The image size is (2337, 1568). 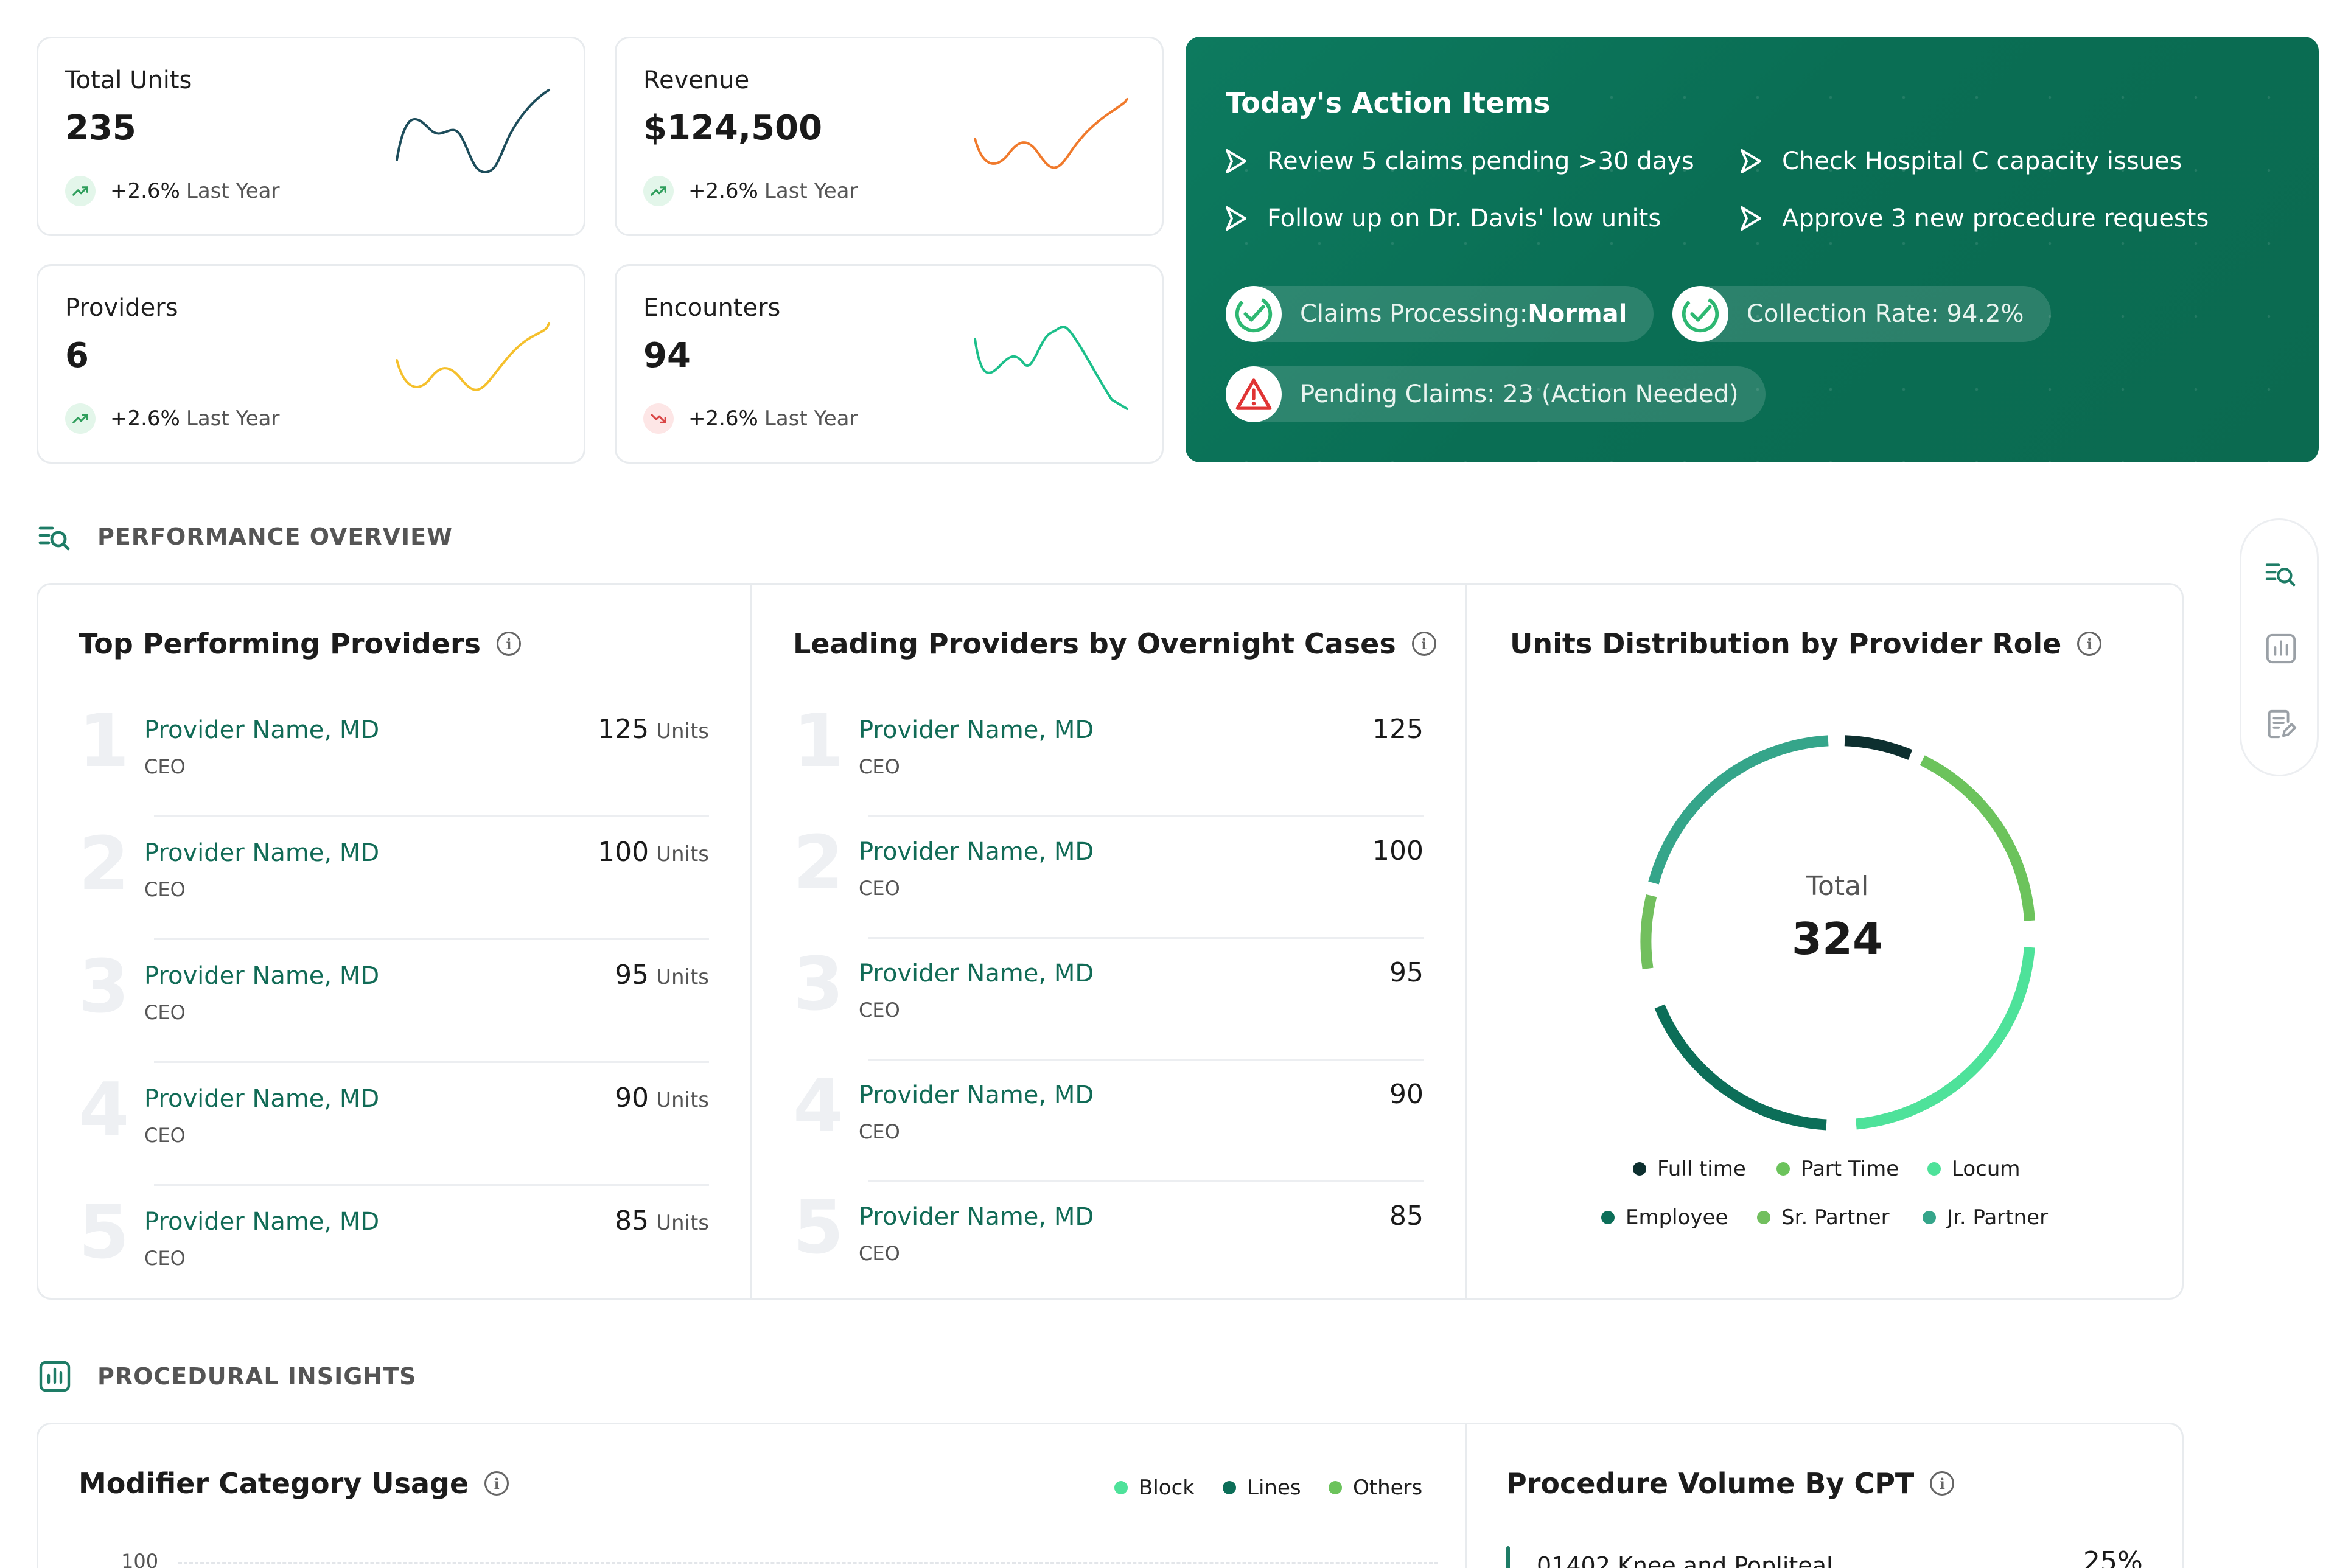 What do you see at coordinates (1786, 643) in the screenshot?
I see `panel-title-text: Units Distribution by Provider Role` at bounding box center [1786, 643].